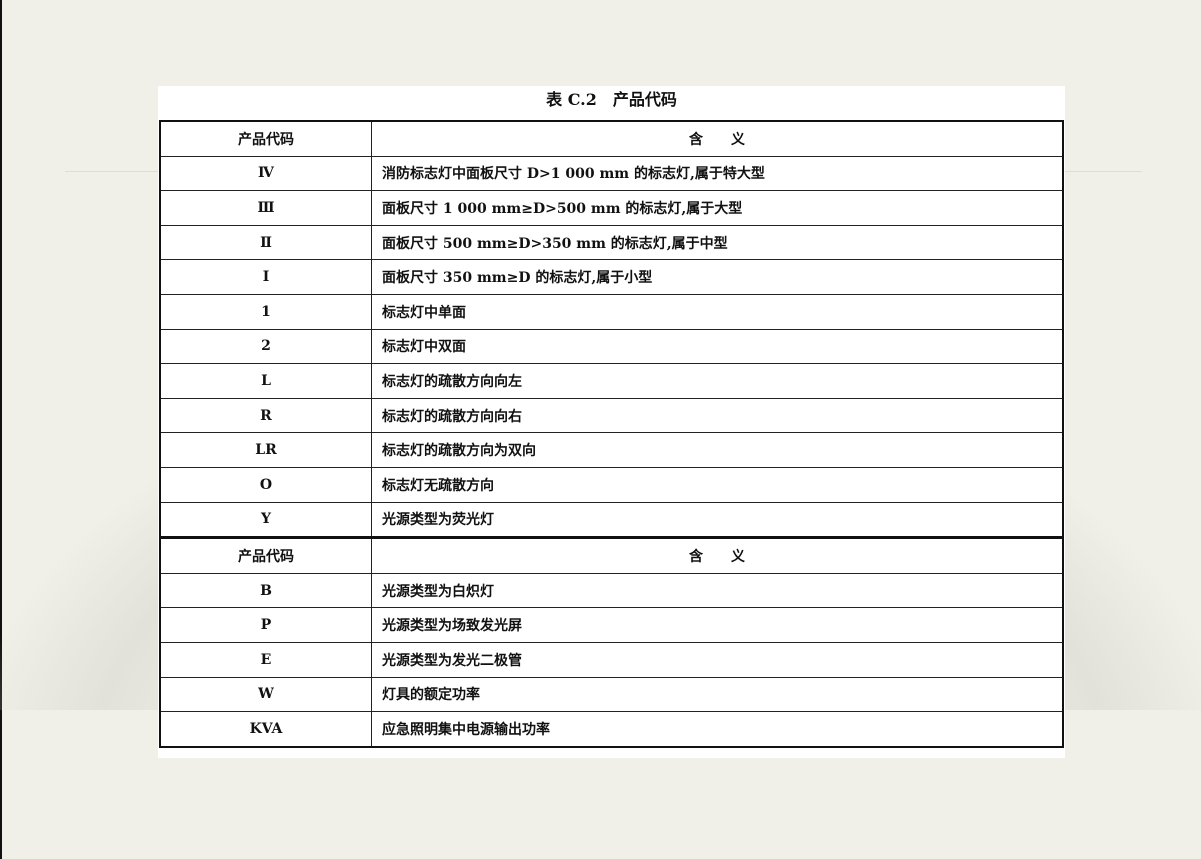 The height and width of the screenshot is (859, 1201). Describe the element at coordinates (265, 346) in the screenshot. I see `code-cell: 2` at that location.